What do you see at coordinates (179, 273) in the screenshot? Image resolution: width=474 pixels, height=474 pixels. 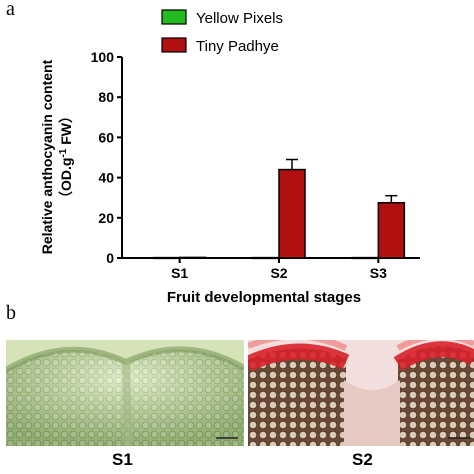 I see `x-tick-label: S1` at bounding box center [179, 273].